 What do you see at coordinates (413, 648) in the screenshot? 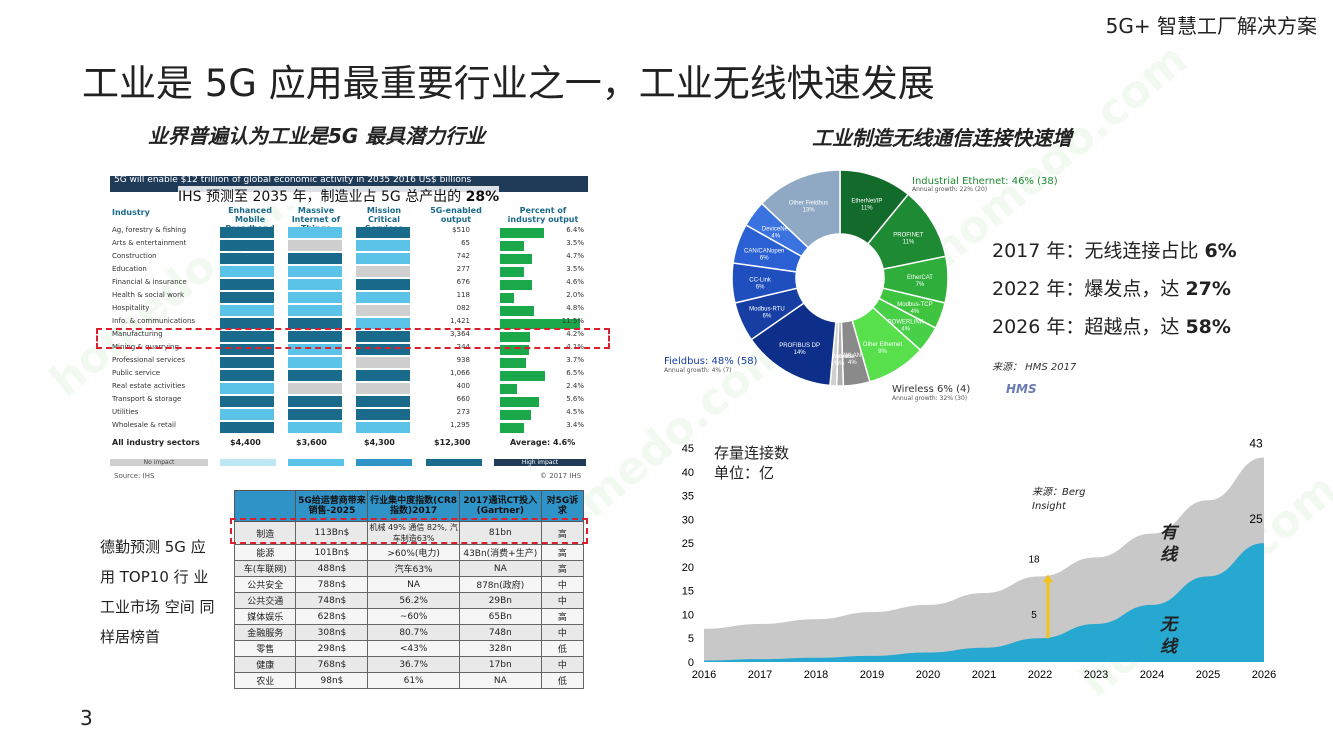
I see `deloitte-table-cell: <43%` at bounding box center [413, 648].